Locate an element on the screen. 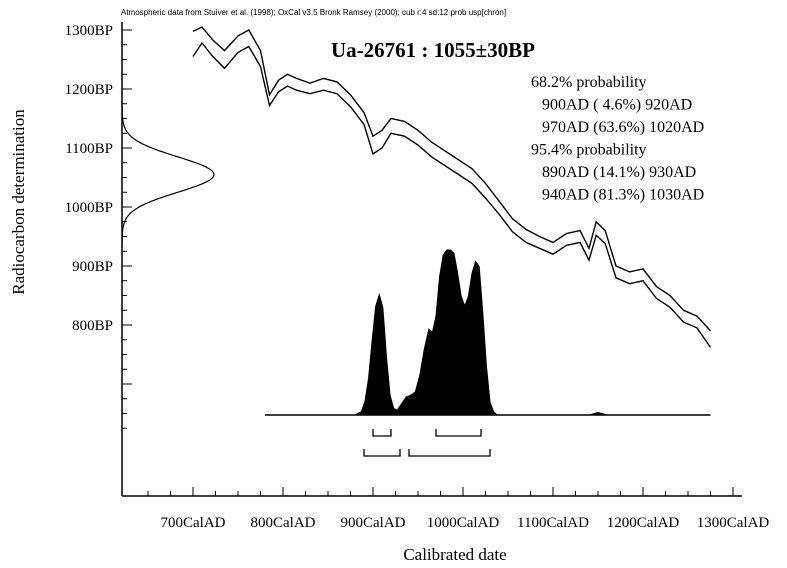  x-tick-label: 800CalAD is located at coordinates (283, 523).